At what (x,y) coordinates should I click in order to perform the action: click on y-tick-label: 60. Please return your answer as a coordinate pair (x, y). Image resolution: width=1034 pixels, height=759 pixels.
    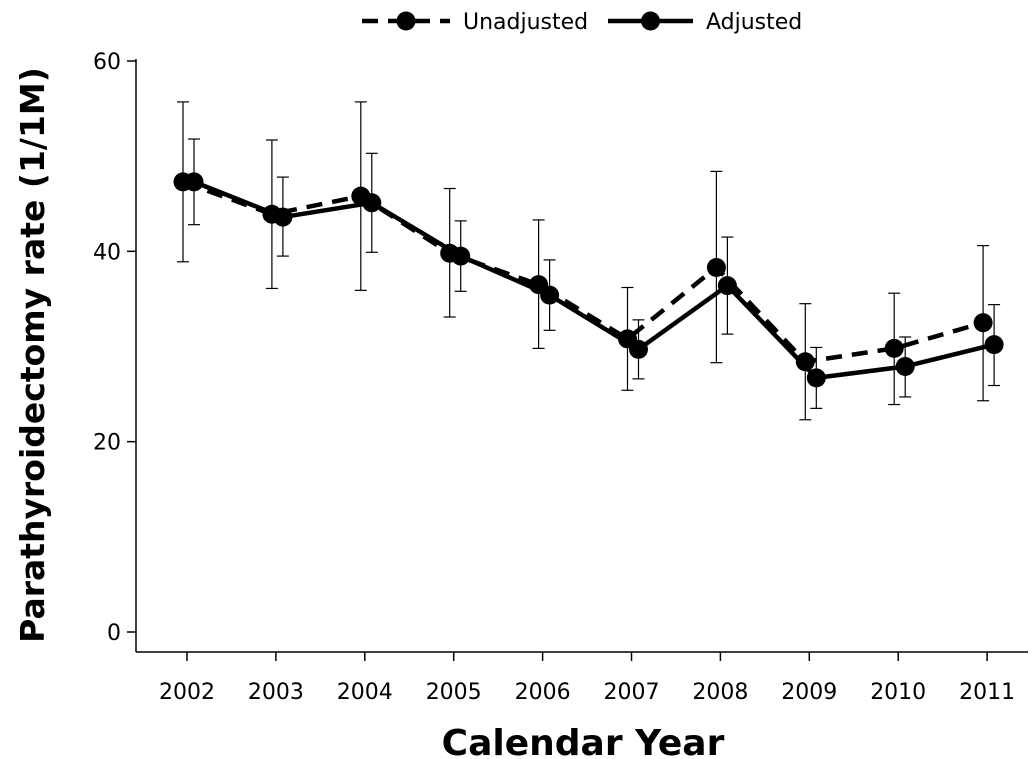
    Looking at the image, I should click on (107, 62).